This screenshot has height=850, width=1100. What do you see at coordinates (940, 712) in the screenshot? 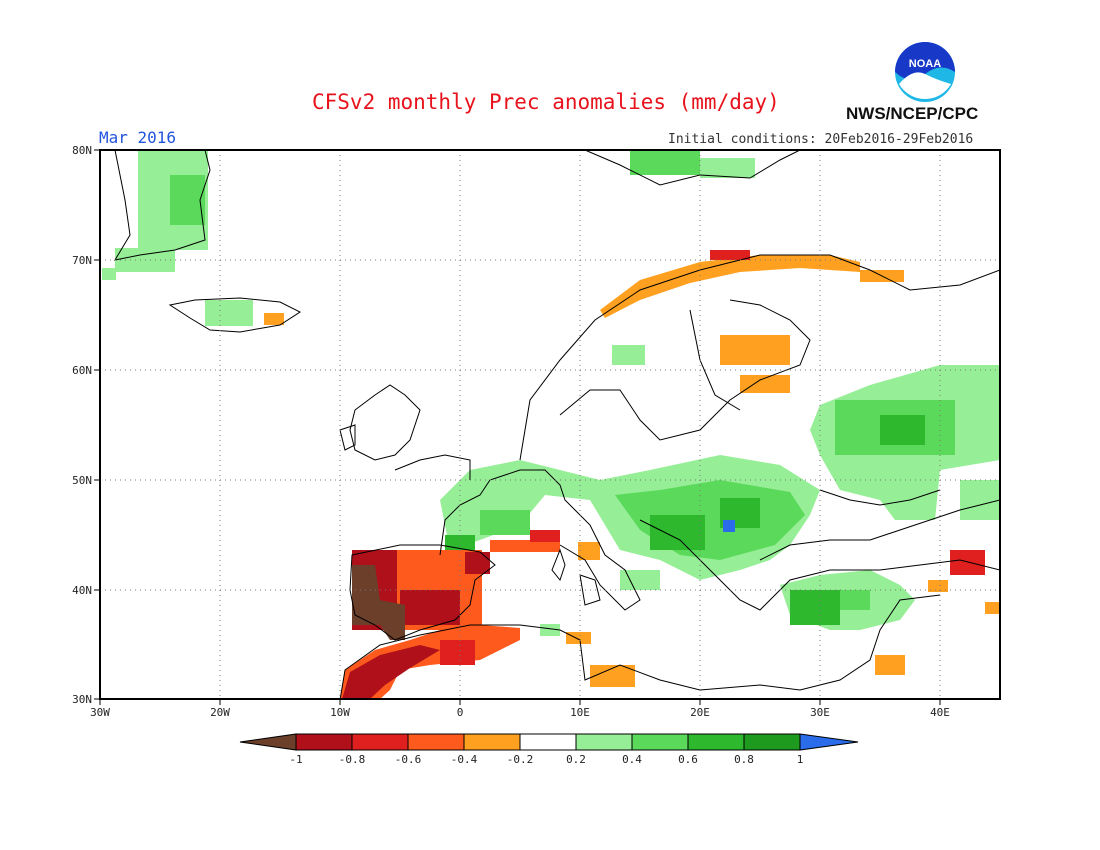
I see `lon-tick: 40E` at bounding box center [940, 712].